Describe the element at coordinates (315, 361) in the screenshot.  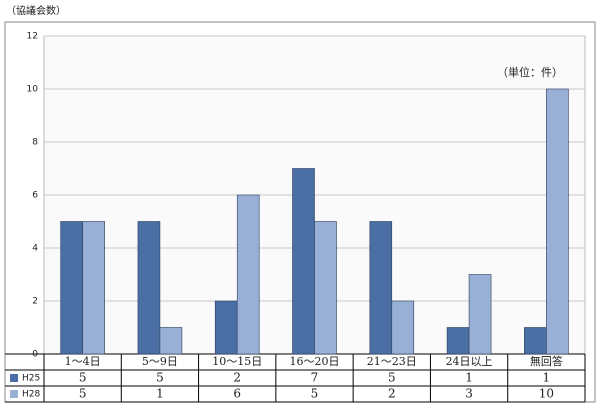
I see `x-tick-label: 16～20日` at that location.